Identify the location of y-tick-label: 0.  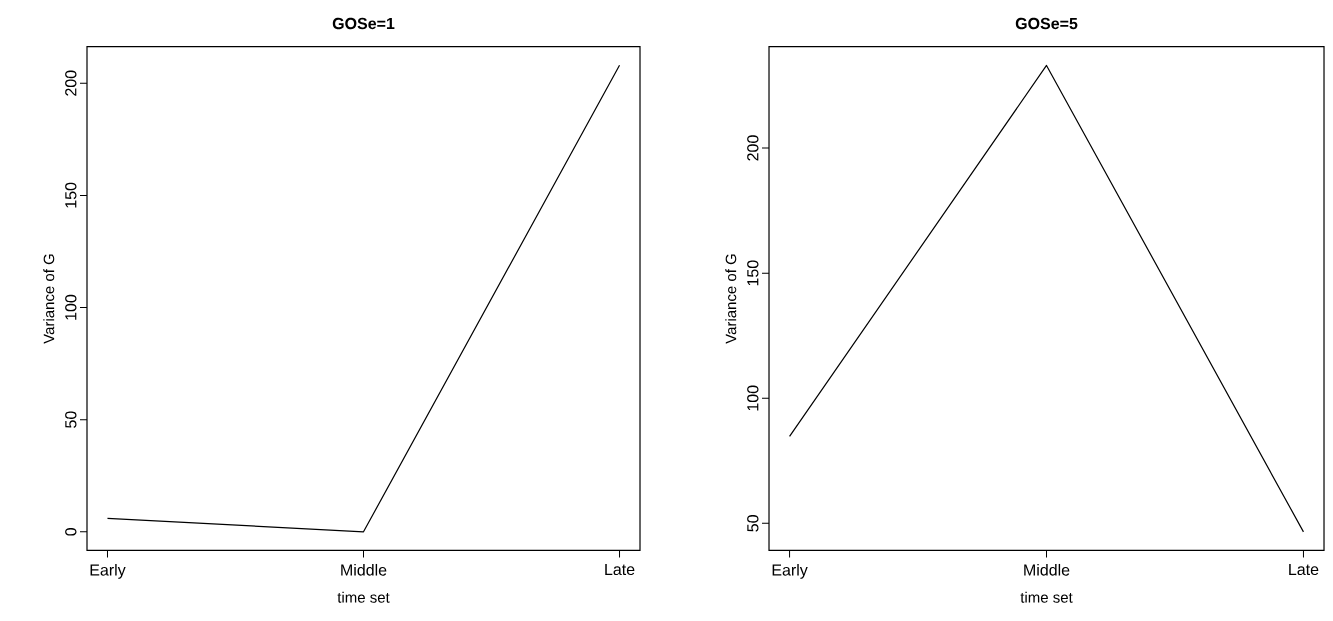
(71, 531).